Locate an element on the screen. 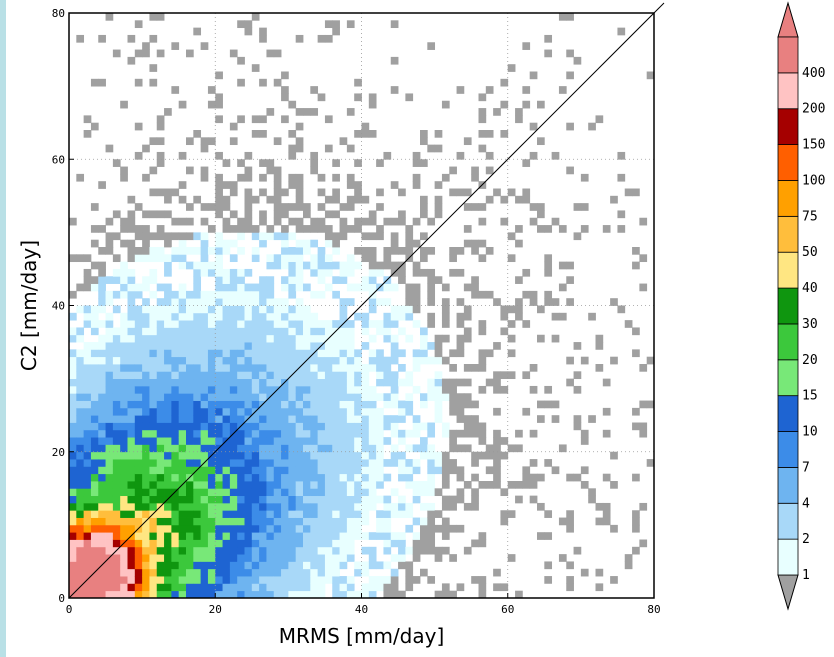  colorbar-under-triangle is located at coordinates (788, 592).